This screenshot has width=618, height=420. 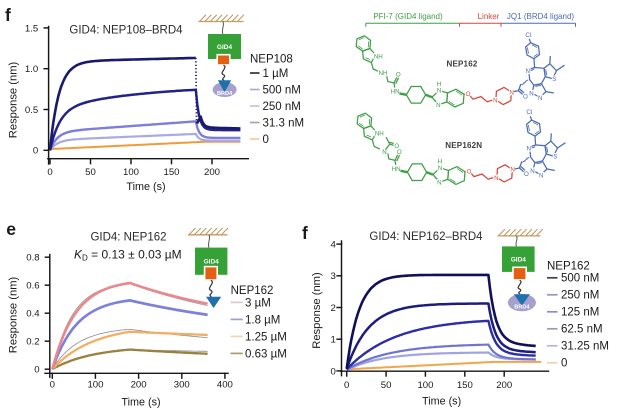 I want to click on svg-text: 1.0, so click(x=31, y=69).